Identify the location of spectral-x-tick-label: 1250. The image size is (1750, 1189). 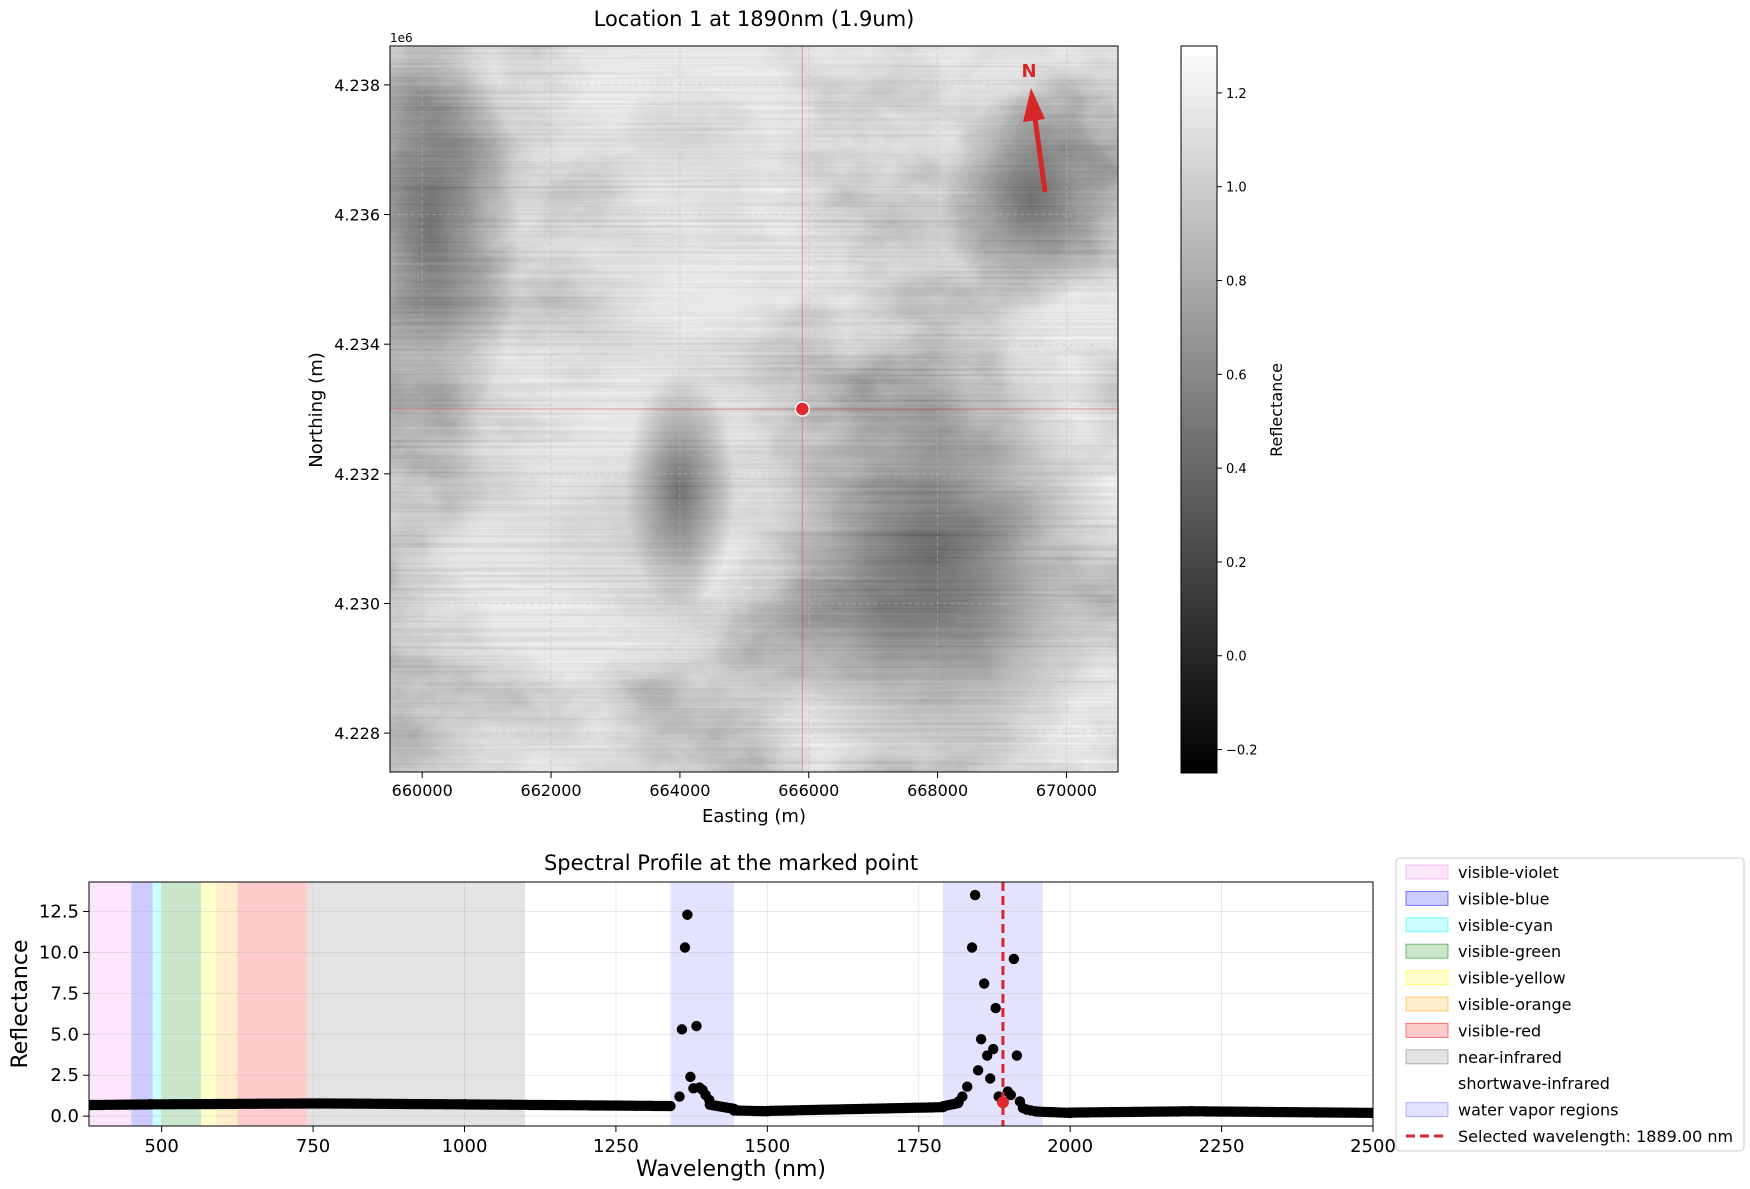
(616, 1146).